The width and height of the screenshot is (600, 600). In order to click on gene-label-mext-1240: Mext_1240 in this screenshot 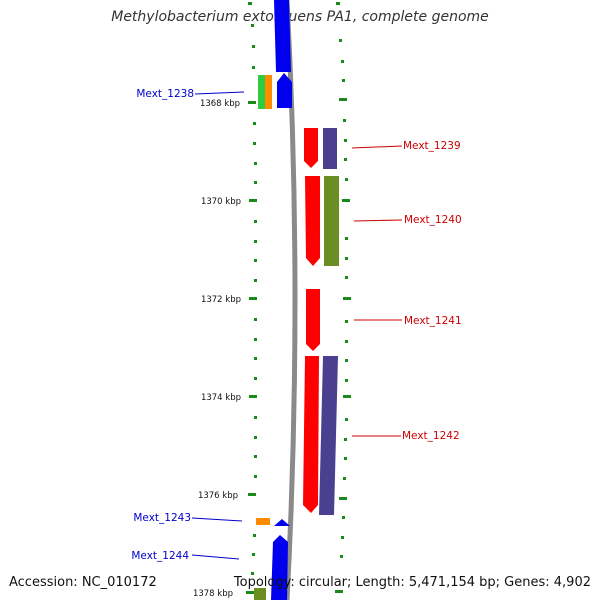, I will do `click(433, 220)`.